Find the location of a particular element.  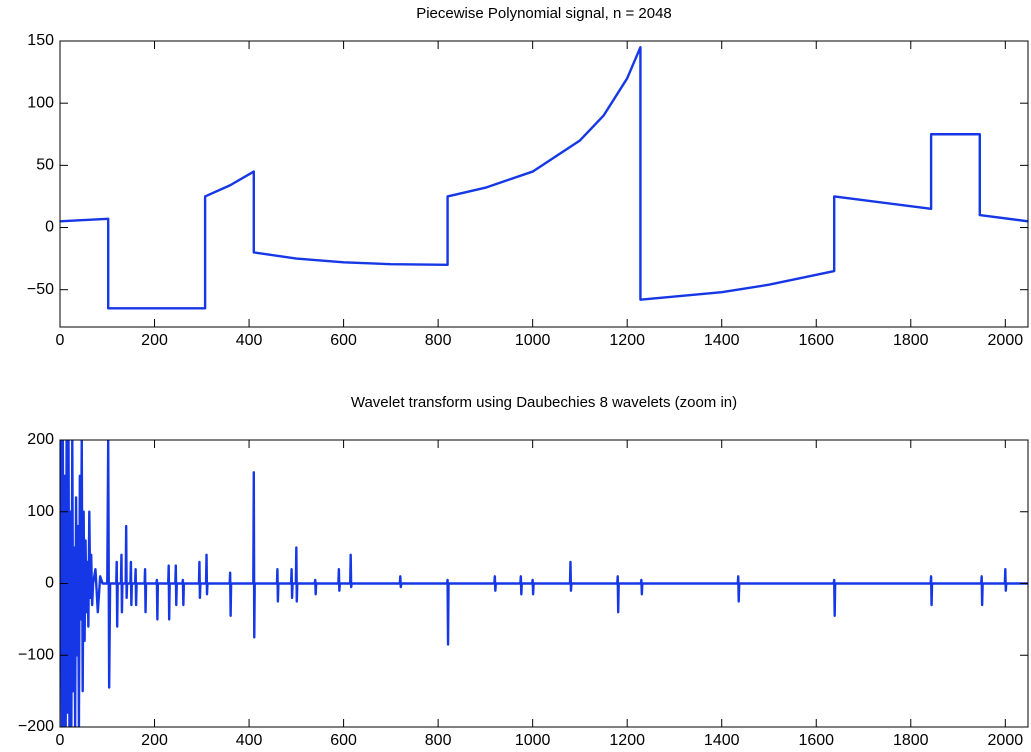

y-tick-label: −100 is located at coordinates (36, 654).